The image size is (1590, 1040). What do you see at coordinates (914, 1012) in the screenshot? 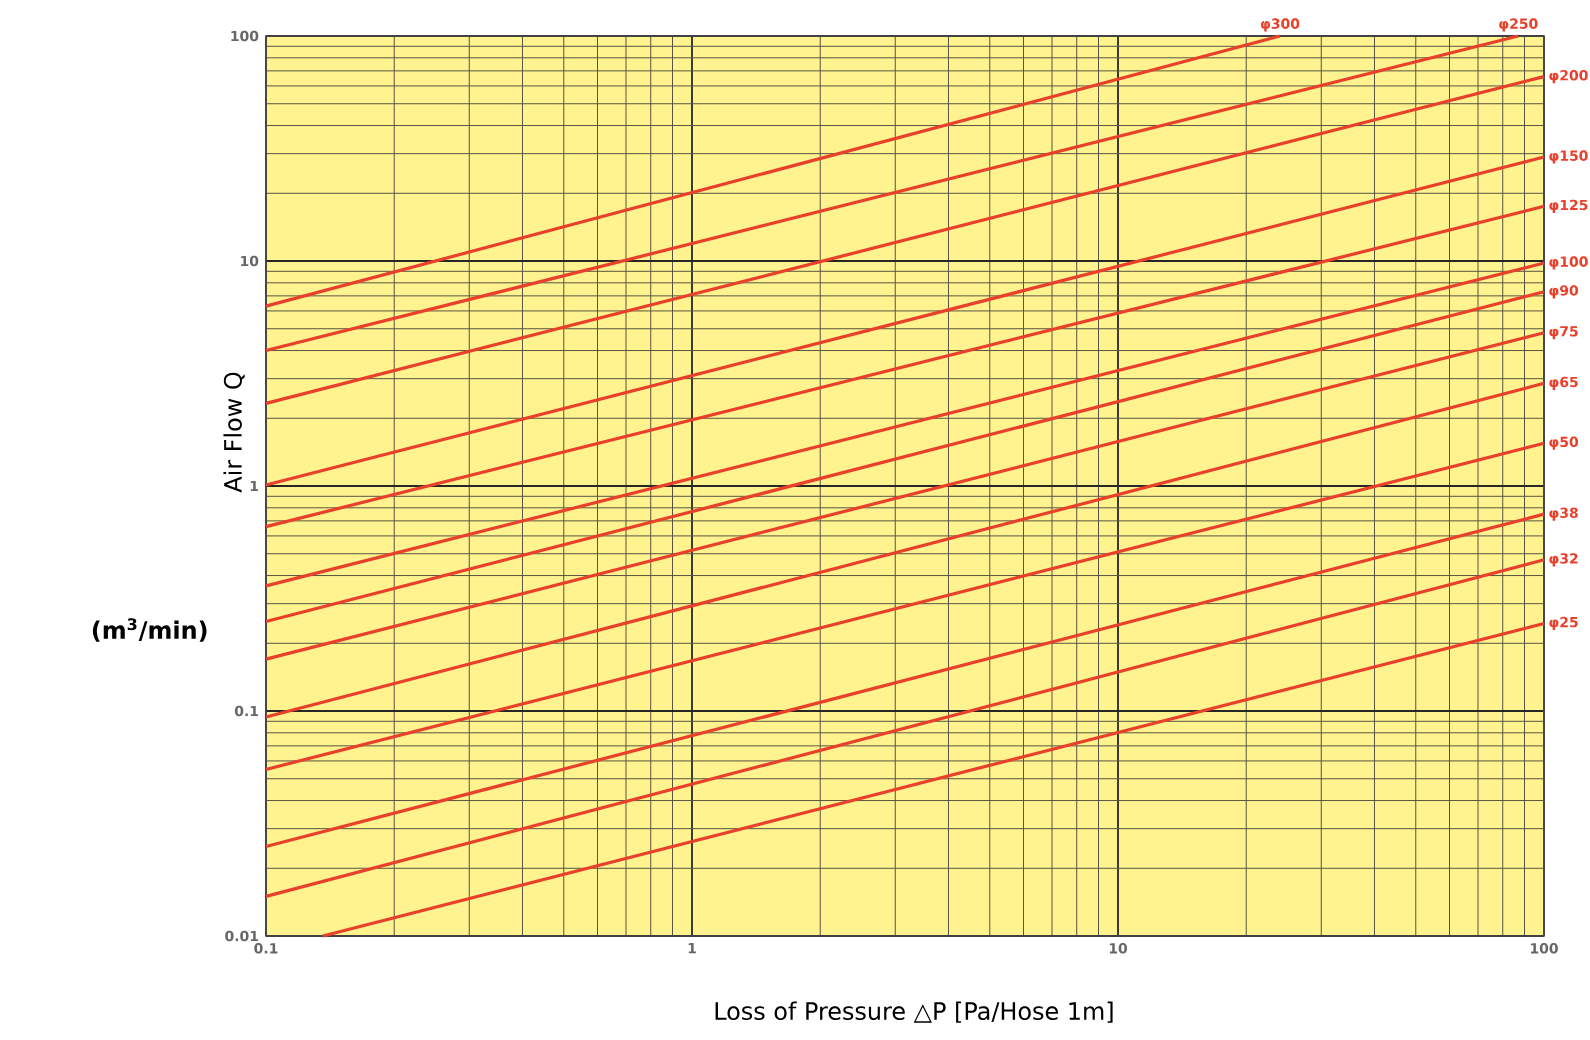
I see `x-axis-title: Loss of Pressure △P [Pa/Hose 1m]` at bounding box center [914, 1012].